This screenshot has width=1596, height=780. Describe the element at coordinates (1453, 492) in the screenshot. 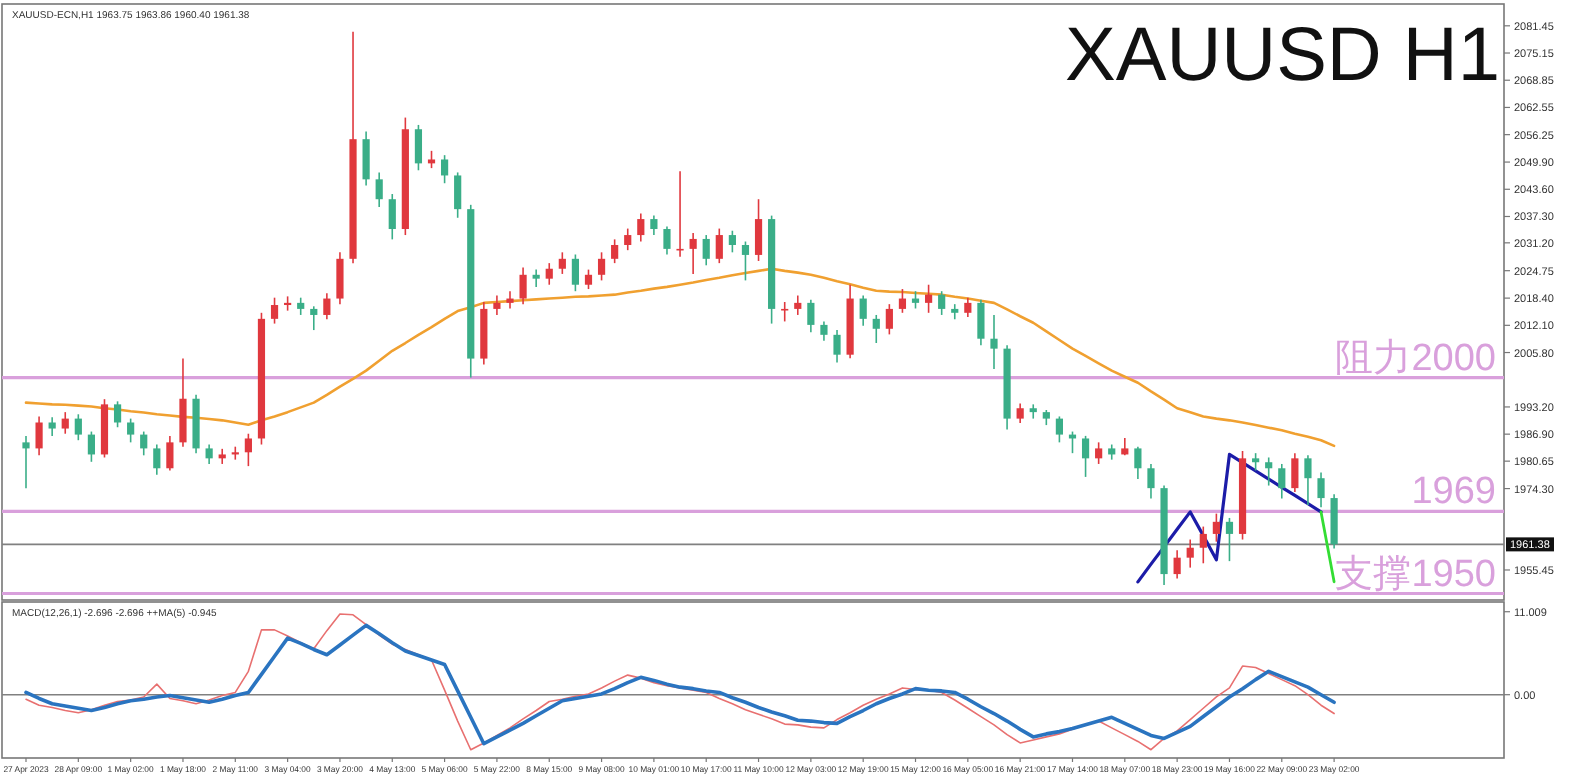

I see `ref-line-label: 1969` at that location.